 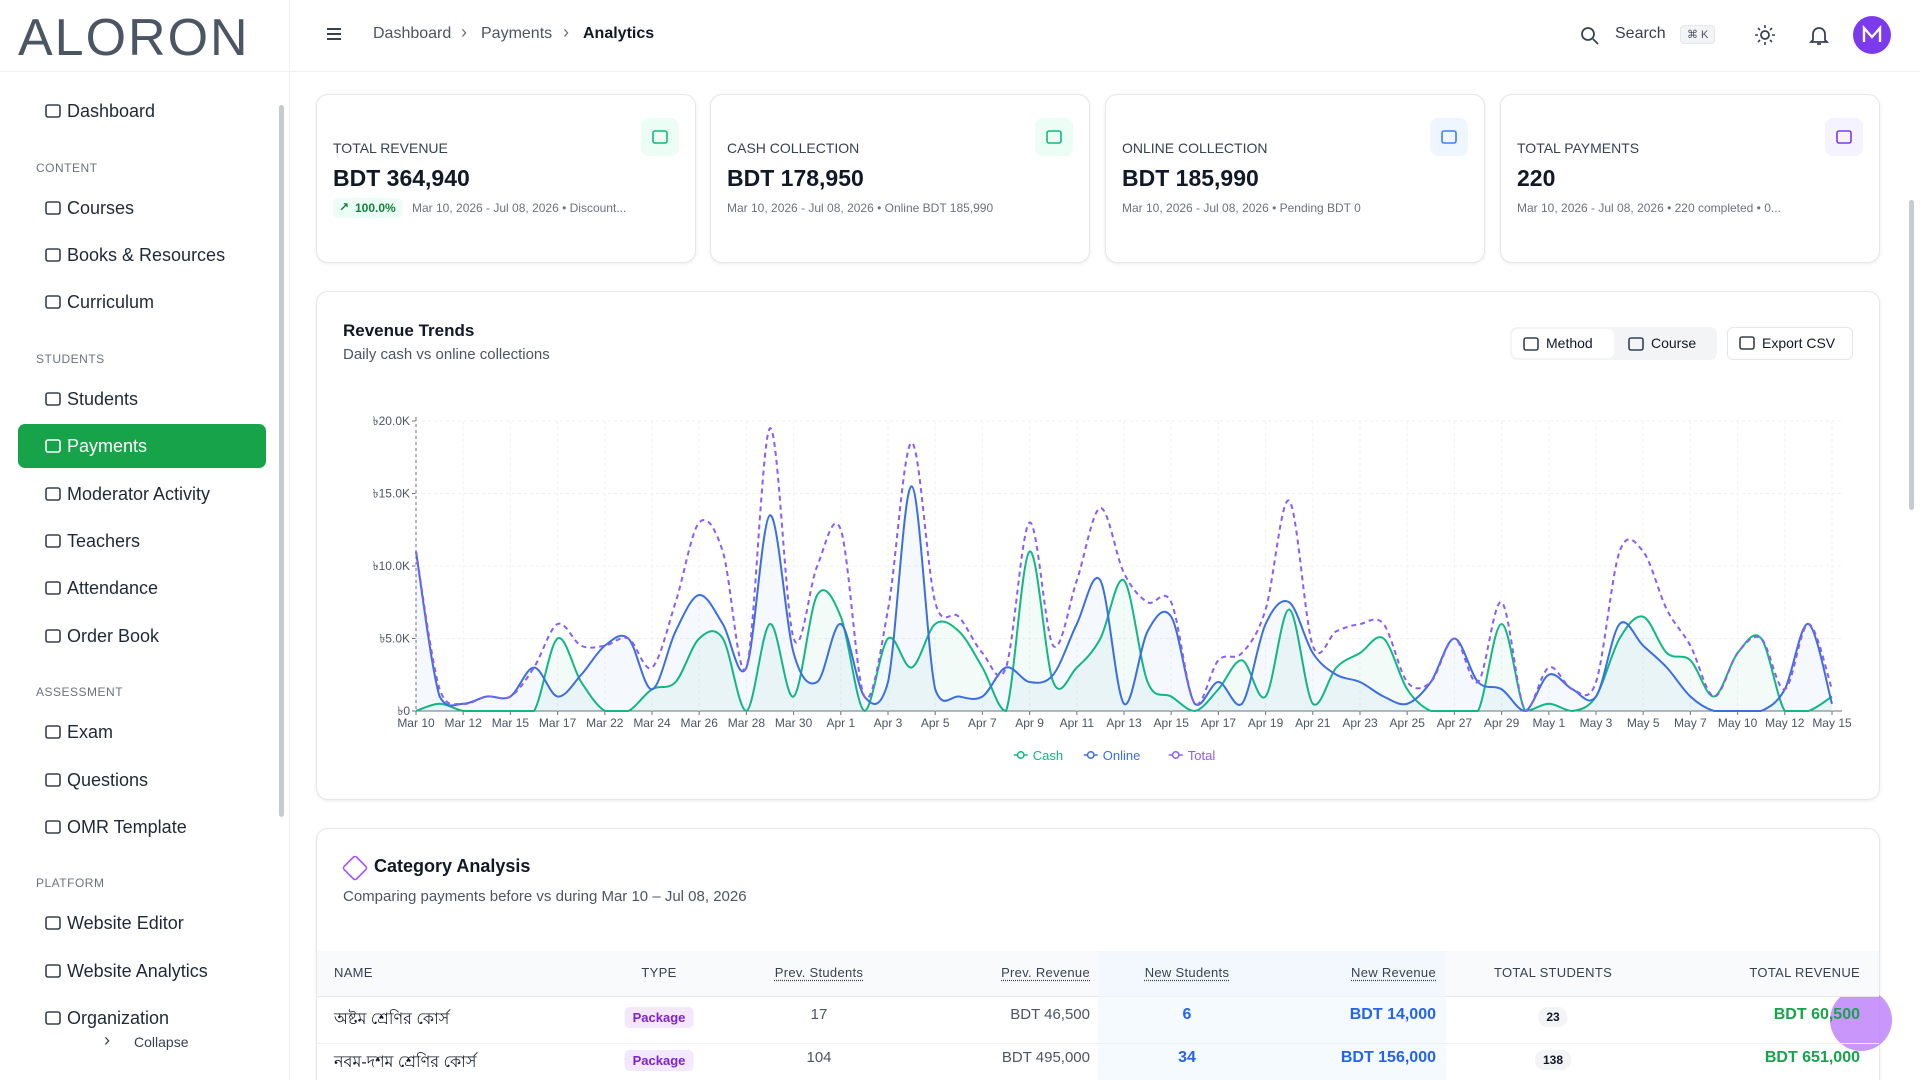 I want to click on nav-label: Students, so click(x=103, y=399).